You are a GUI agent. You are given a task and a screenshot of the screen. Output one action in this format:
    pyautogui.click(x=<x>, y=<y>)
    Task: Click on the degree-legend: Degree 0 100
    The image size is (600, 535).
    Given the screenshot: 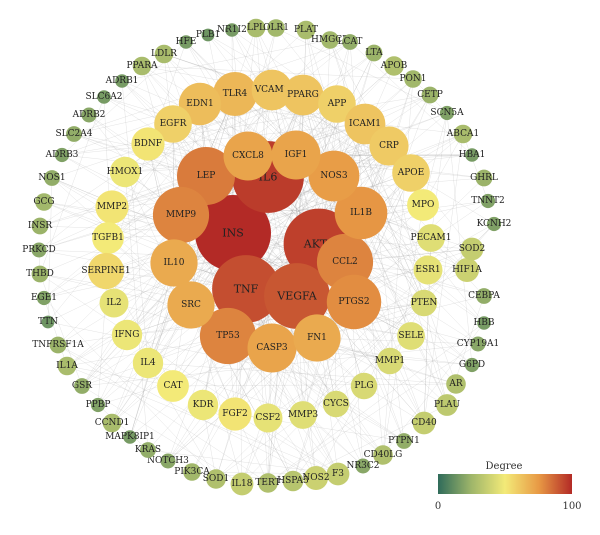 What is the action you would take?
    pyautogui.click(x=508, y=486)
    